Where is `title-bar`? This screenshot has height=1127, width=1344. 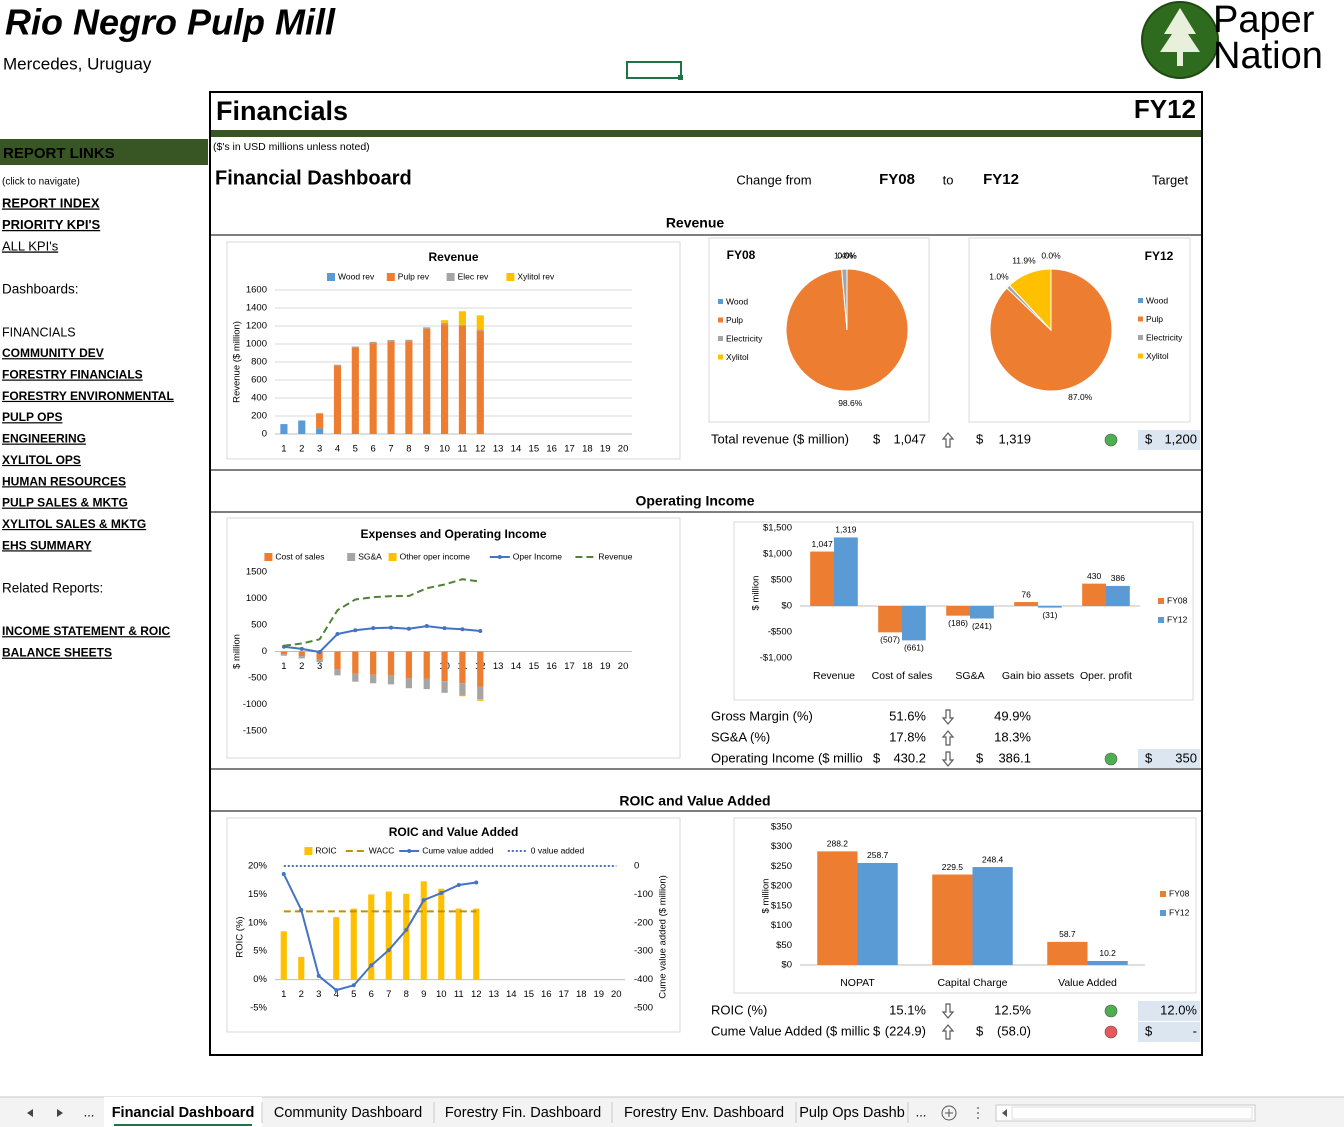
title-bar is located at coordinates (706, 133).